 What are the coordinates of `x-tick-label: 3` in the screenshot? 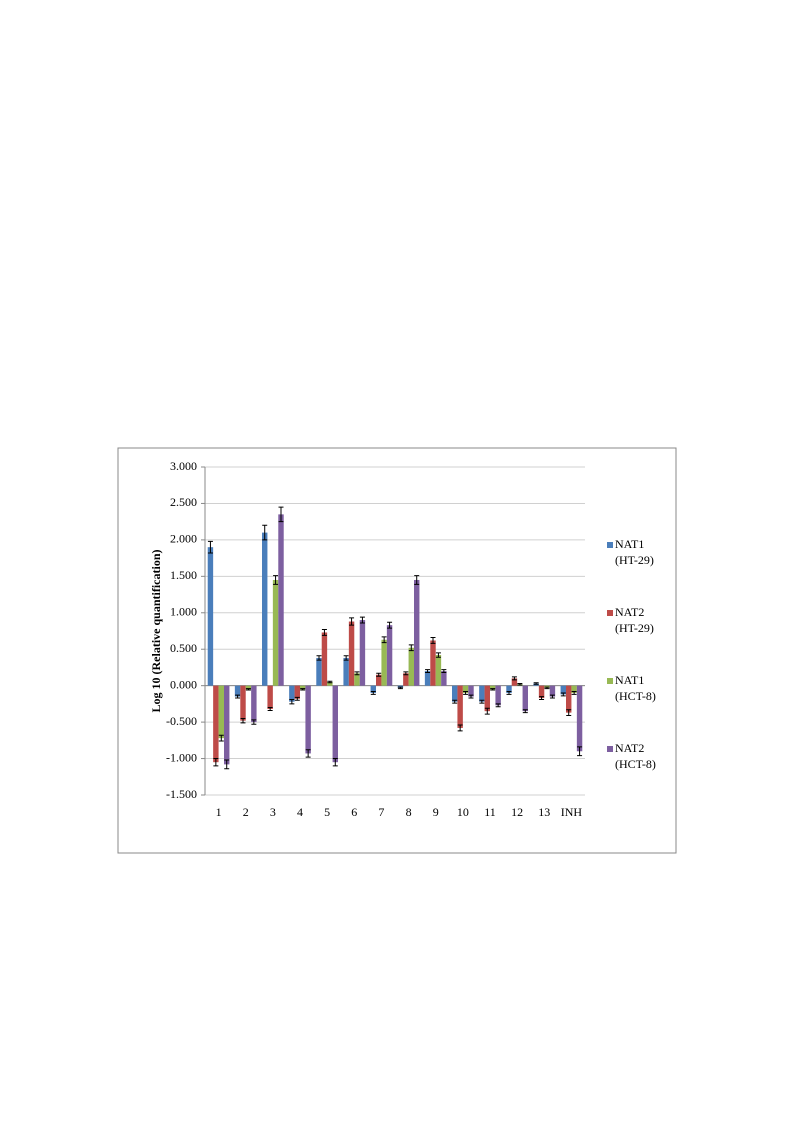 It's located at (273, 812).